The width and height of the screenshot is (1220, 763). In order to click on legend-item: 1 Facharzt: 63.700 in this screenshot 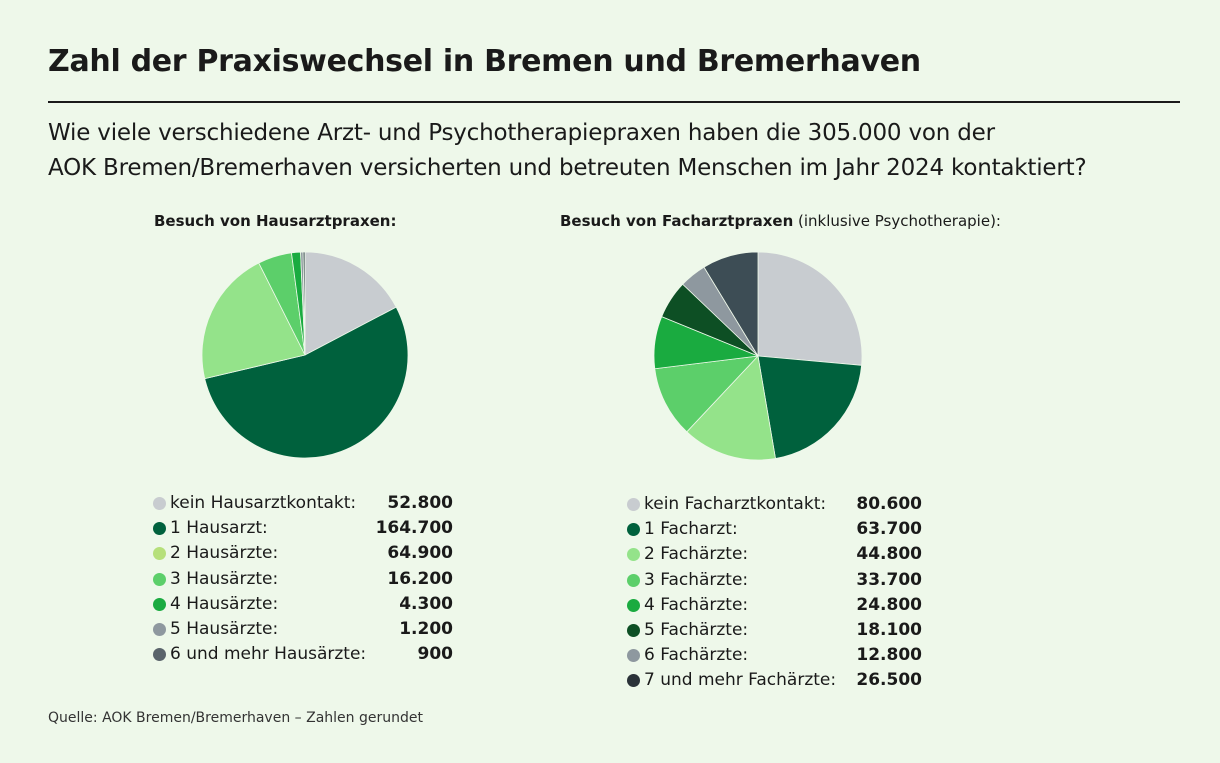, I will do `click(774, 529)`.